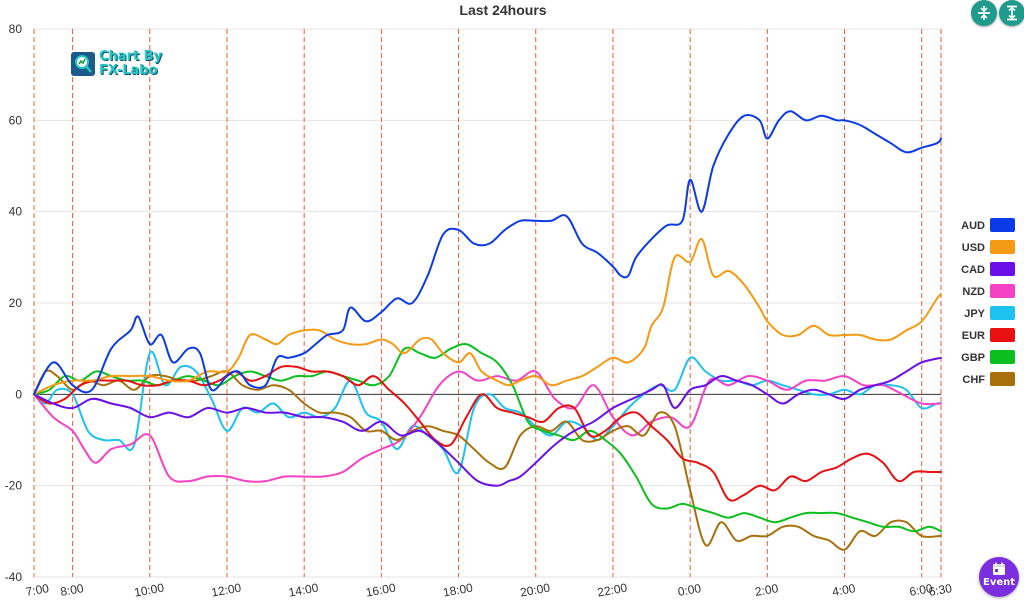 The width and height of the screenshot is (1024, 600). Describe the element at coordinates (973, 380) in the screenshot. I see `legend-label: CHF` at that location.